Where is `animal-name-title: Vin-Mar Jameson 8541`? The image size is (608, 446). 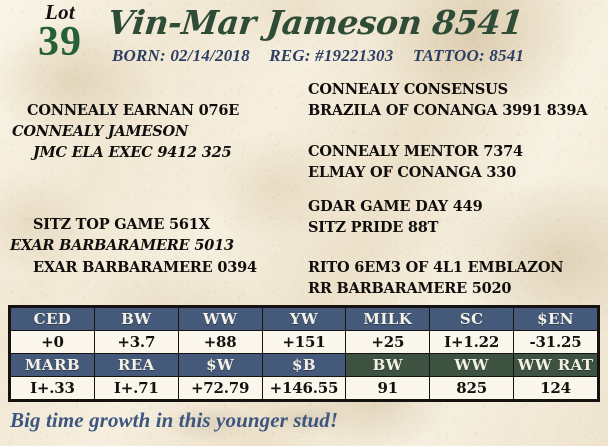 animal-name-title: Vin-Mar Jameson 8541 is located at coordinates (315, 22).